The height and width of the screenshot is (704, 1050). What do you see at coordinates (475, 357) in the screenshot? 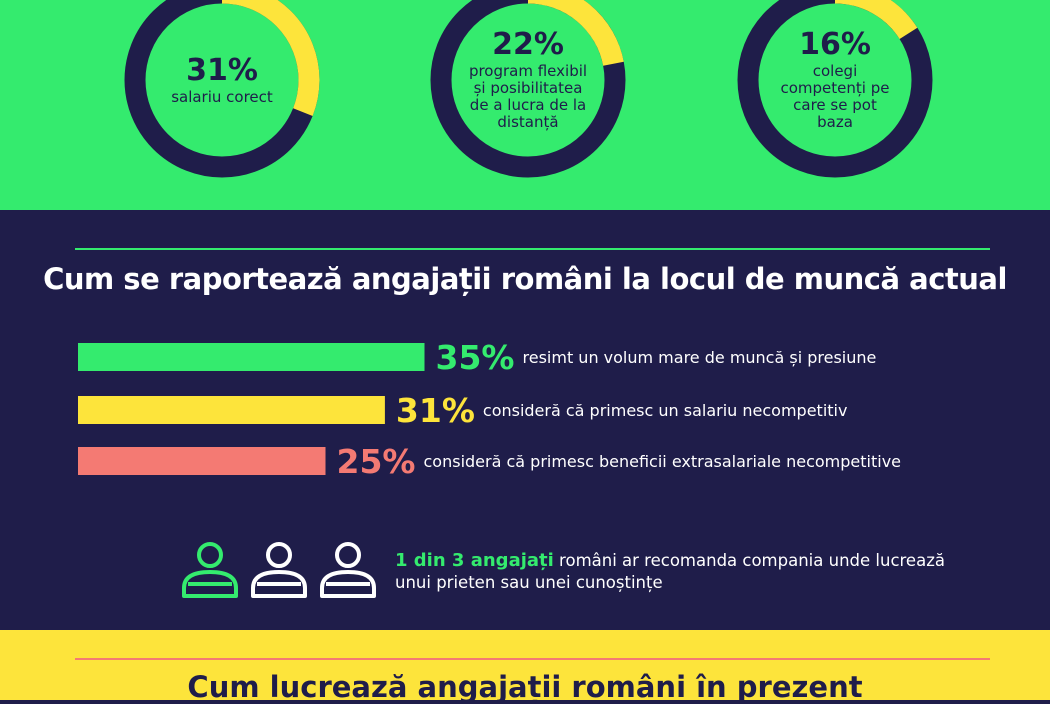
I see `bar-value-label: 35%` at bounding box center [475, 357].